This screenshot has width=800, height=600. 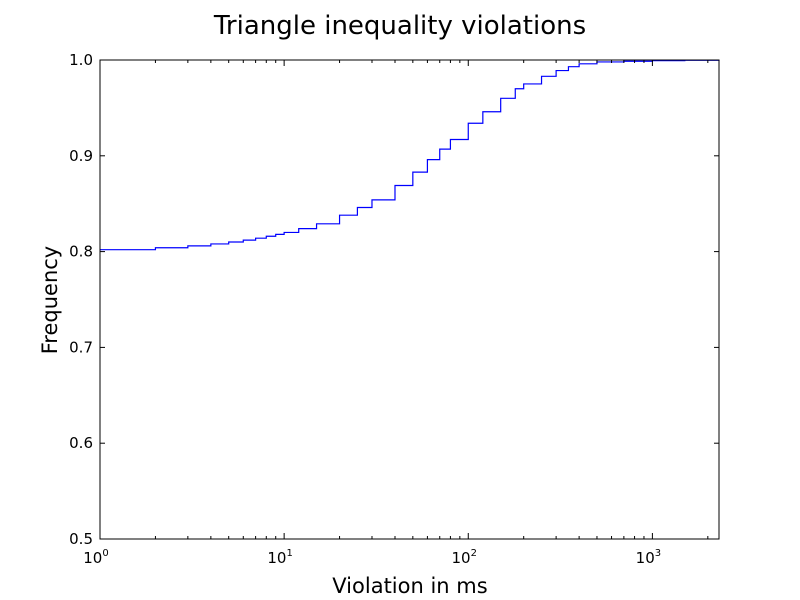 I want to click on x-tick-label: 10³, so click(x=648, y=557).